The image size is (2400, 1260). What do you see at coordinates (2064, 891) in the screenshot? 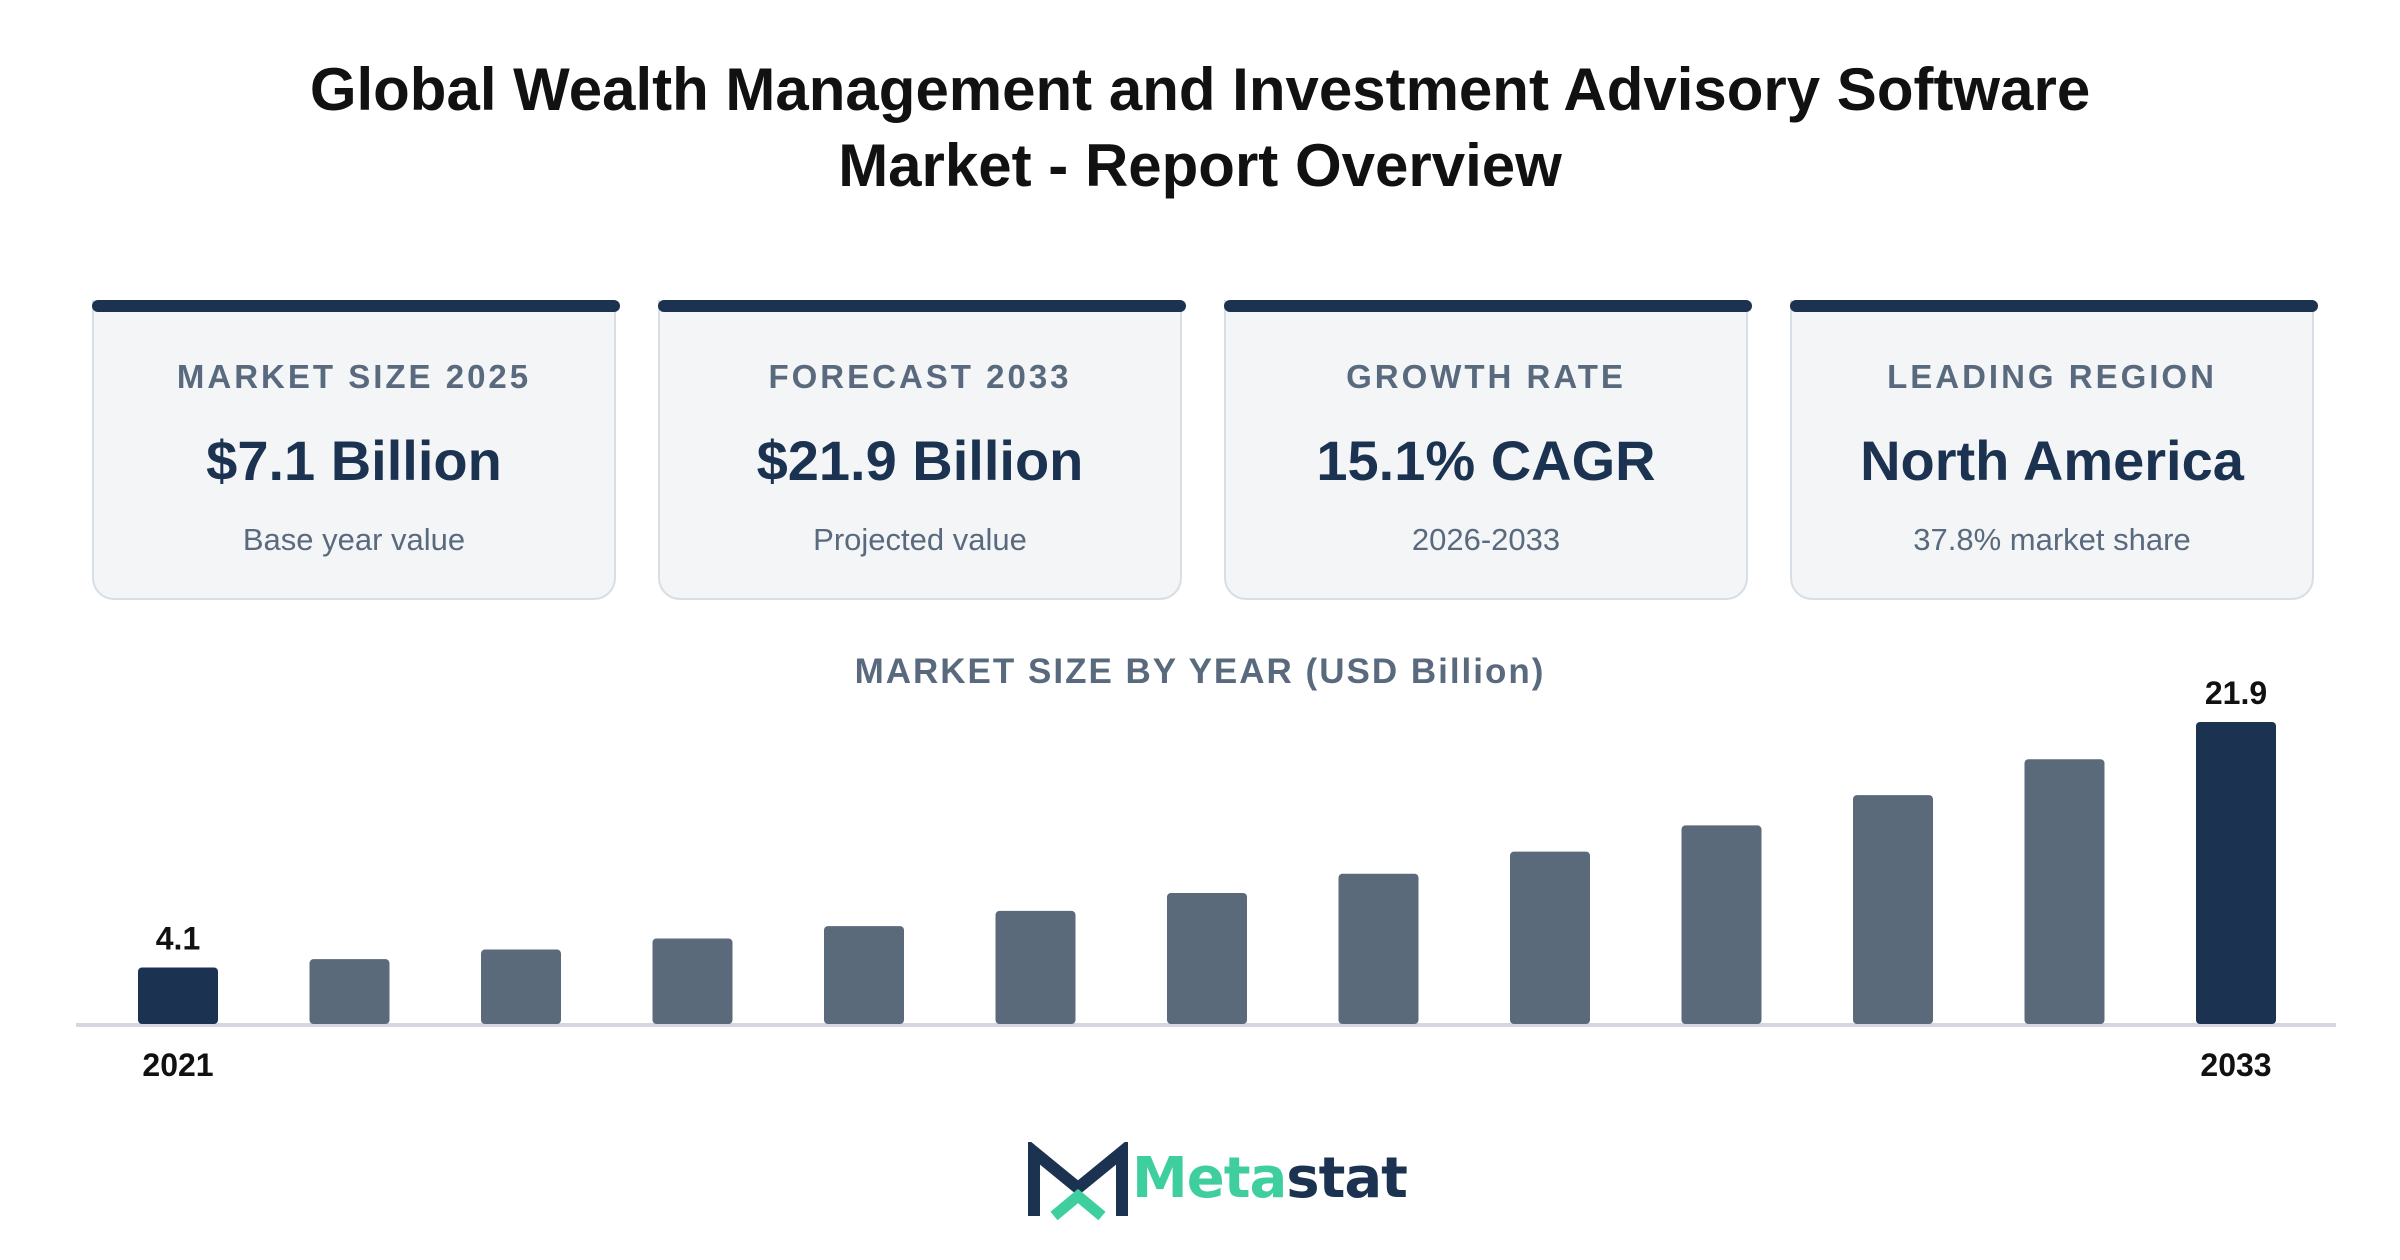
I see `bar-2032` at bounding box center [2064, 891].